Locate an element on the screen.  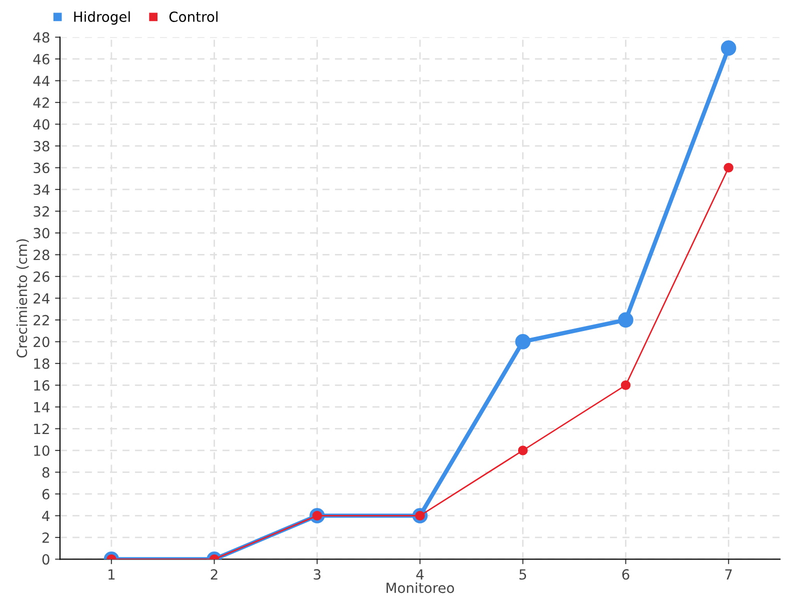
y-tick-label: 46 is located at coordinates (41, 59).